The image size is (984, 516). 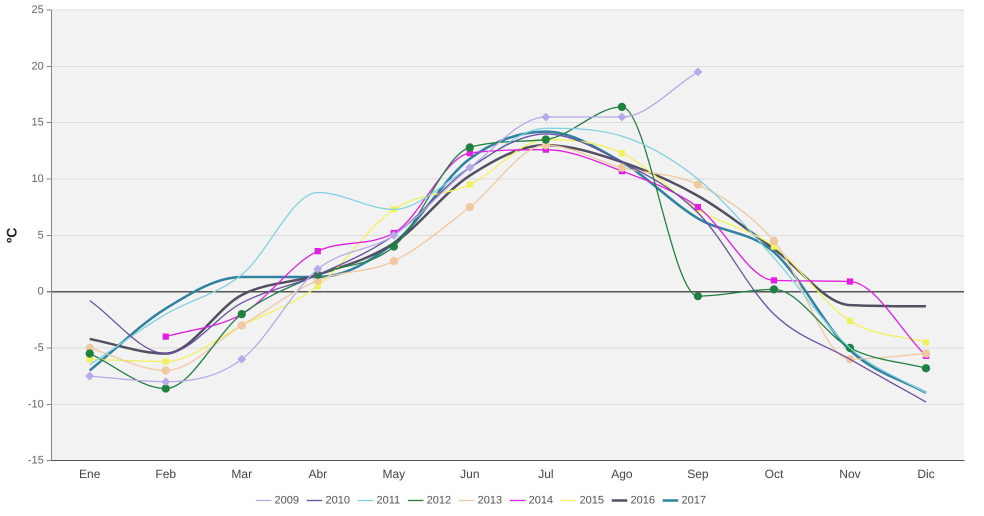 I want to click on x-tick-label: Nov, so click(x=850, y=474).